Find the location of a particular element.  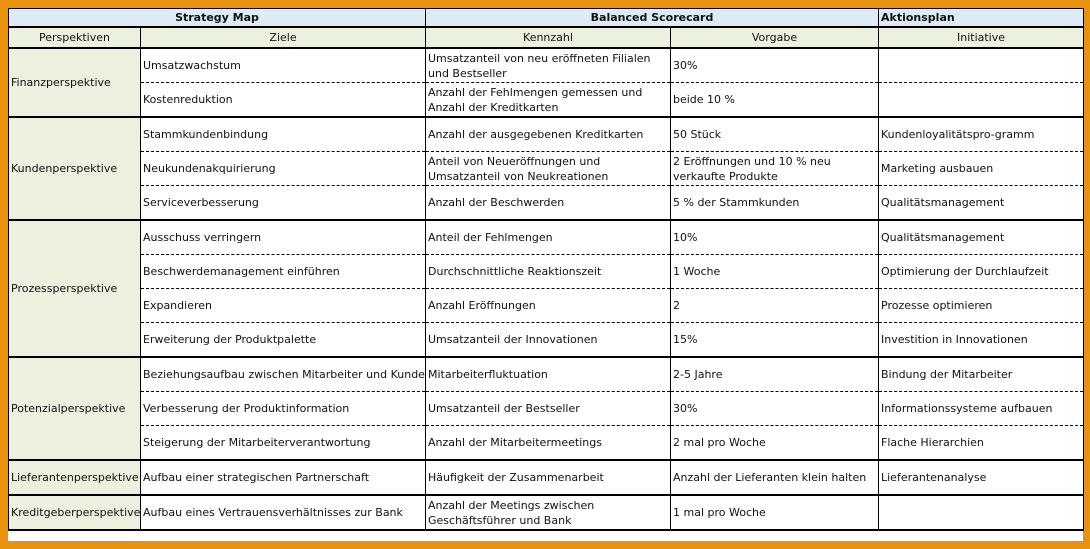

ziel-cell: Stammkundenbindung is located at coordinates (283, 134).